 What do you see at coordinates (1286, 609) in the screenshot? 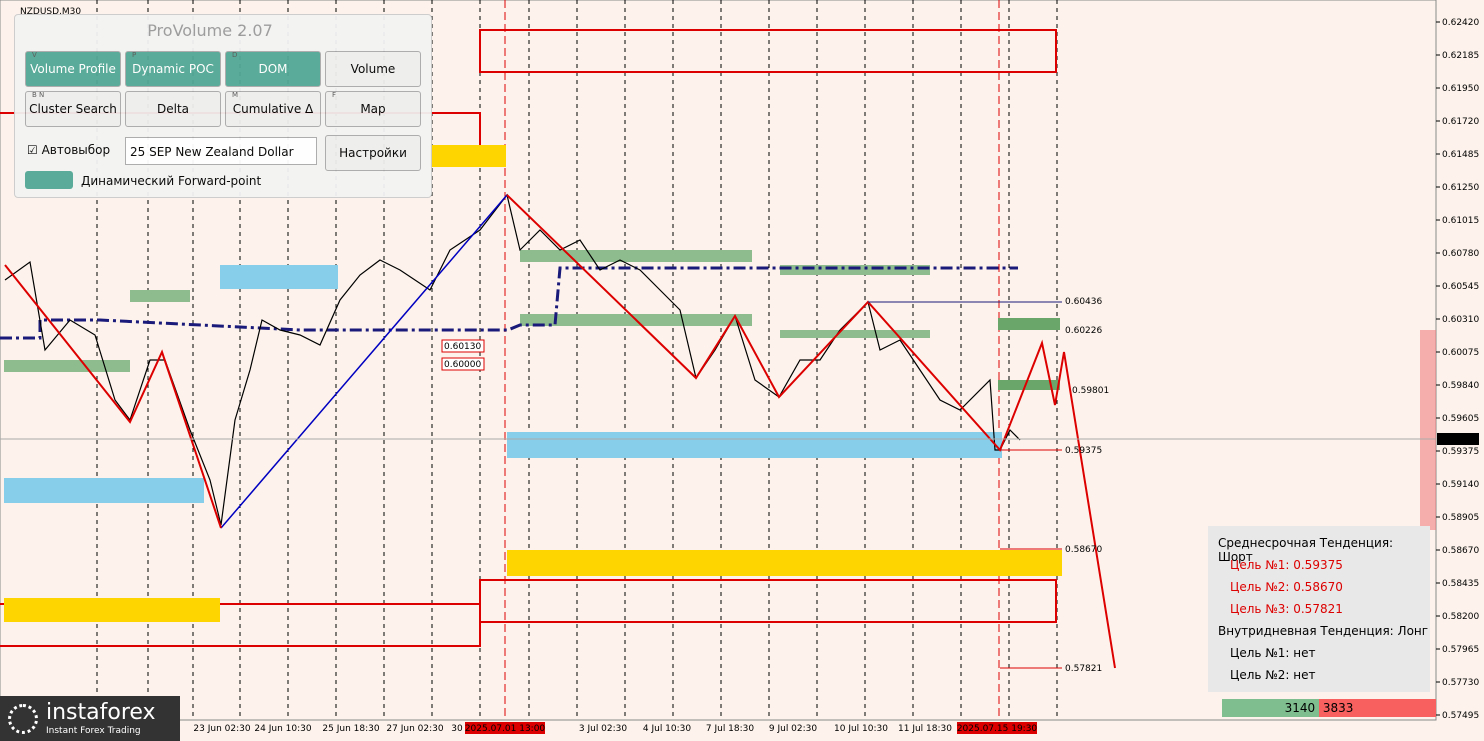
I see `info-target: Цель №3: 0.57821` at bounding box center [1286, 609].